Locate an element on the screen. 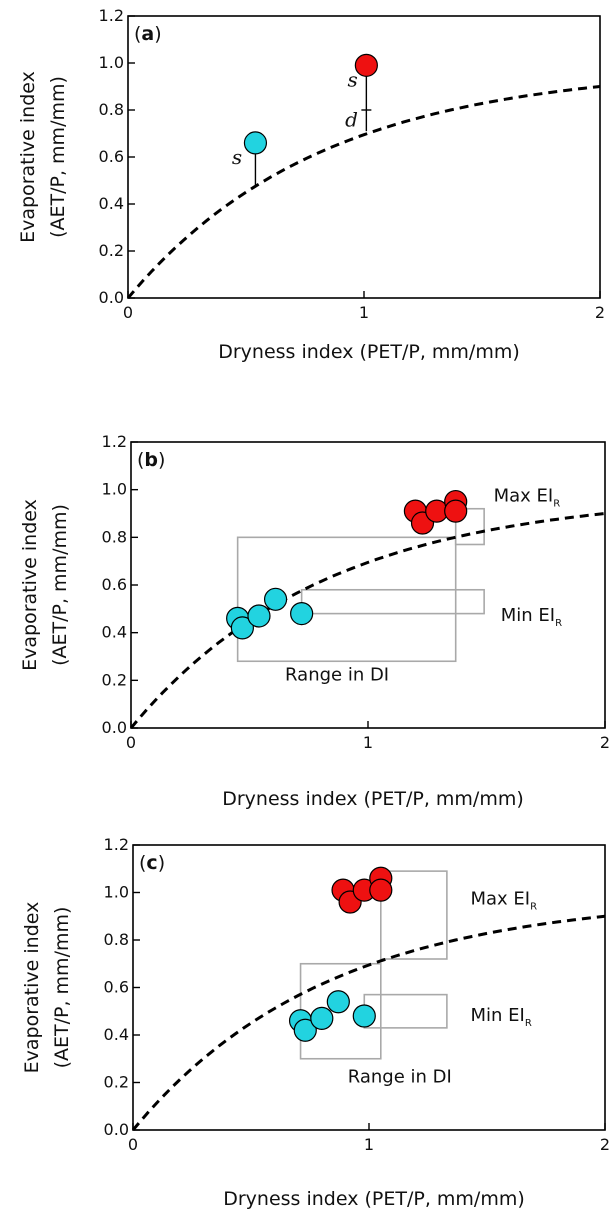 This screenshot has width=613, height=1218. annotation-text: d is located at coordinates (351, 119).